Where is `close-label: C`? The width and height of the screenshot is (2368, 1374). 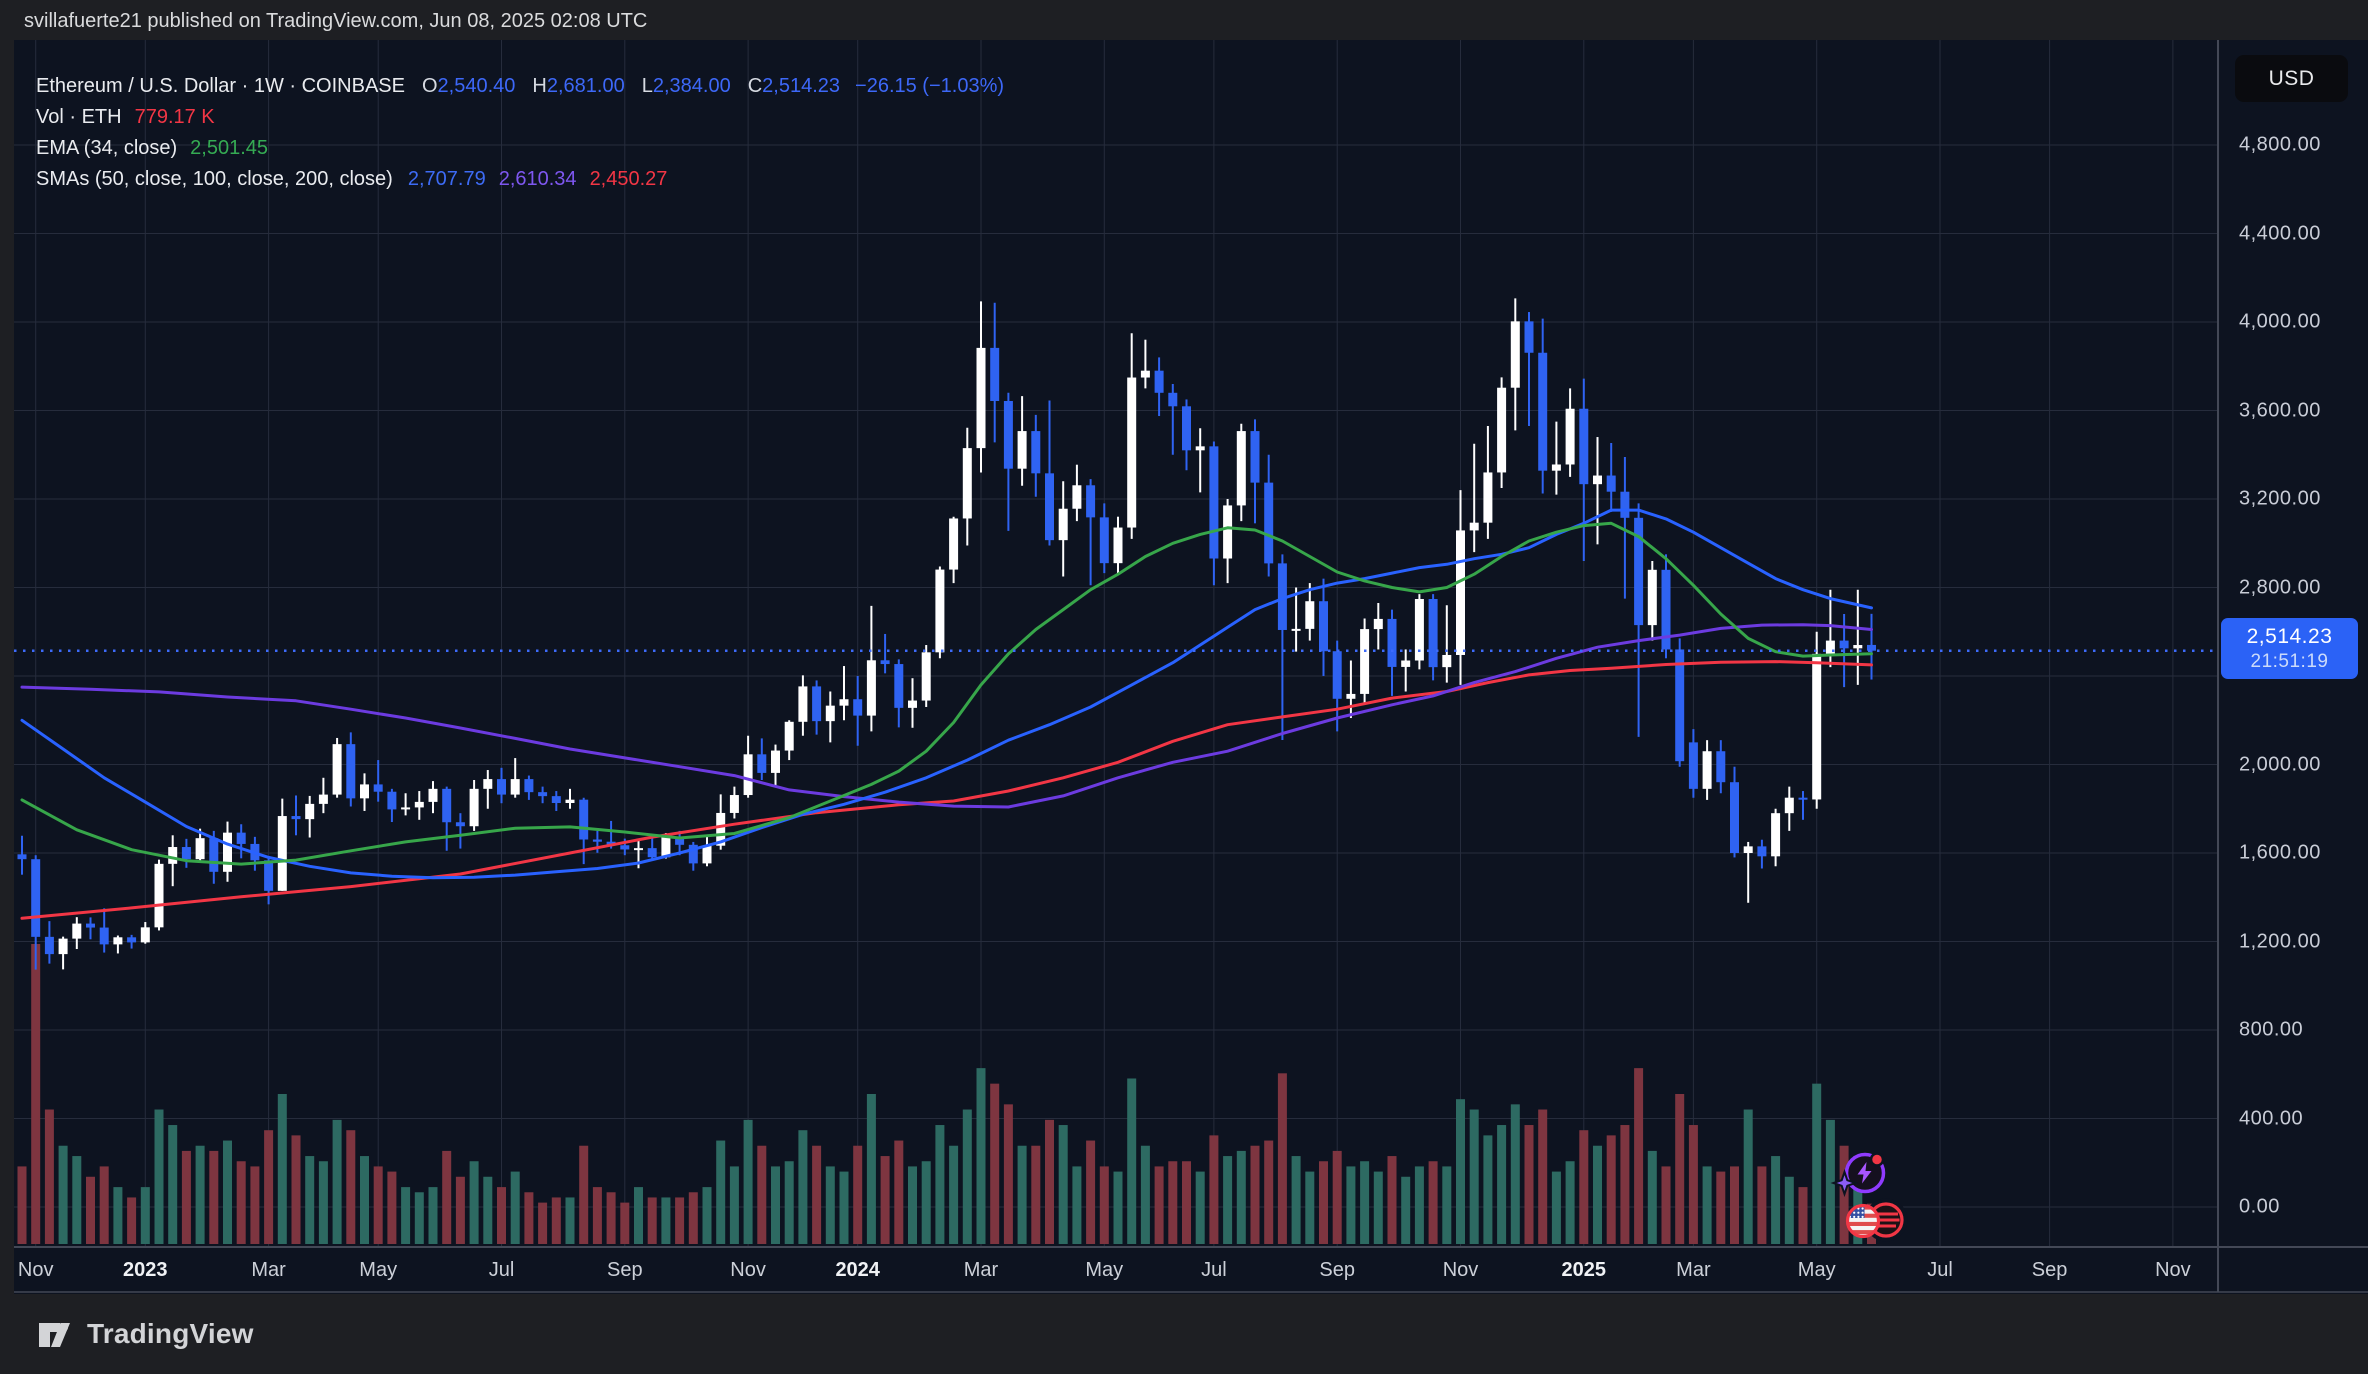 close-label: C is located at coordinates (755, 86).